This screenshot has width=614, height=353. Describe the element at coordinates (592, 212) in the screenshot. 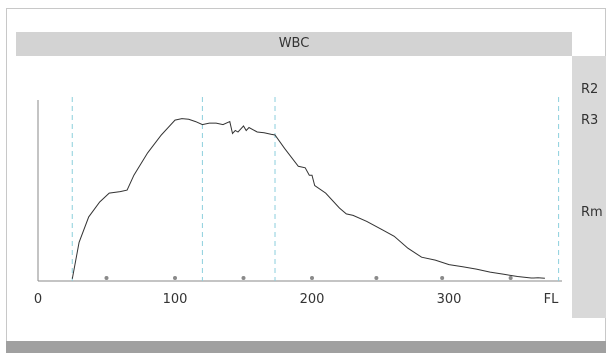

I see `region-label-rm: Rm` at that location.